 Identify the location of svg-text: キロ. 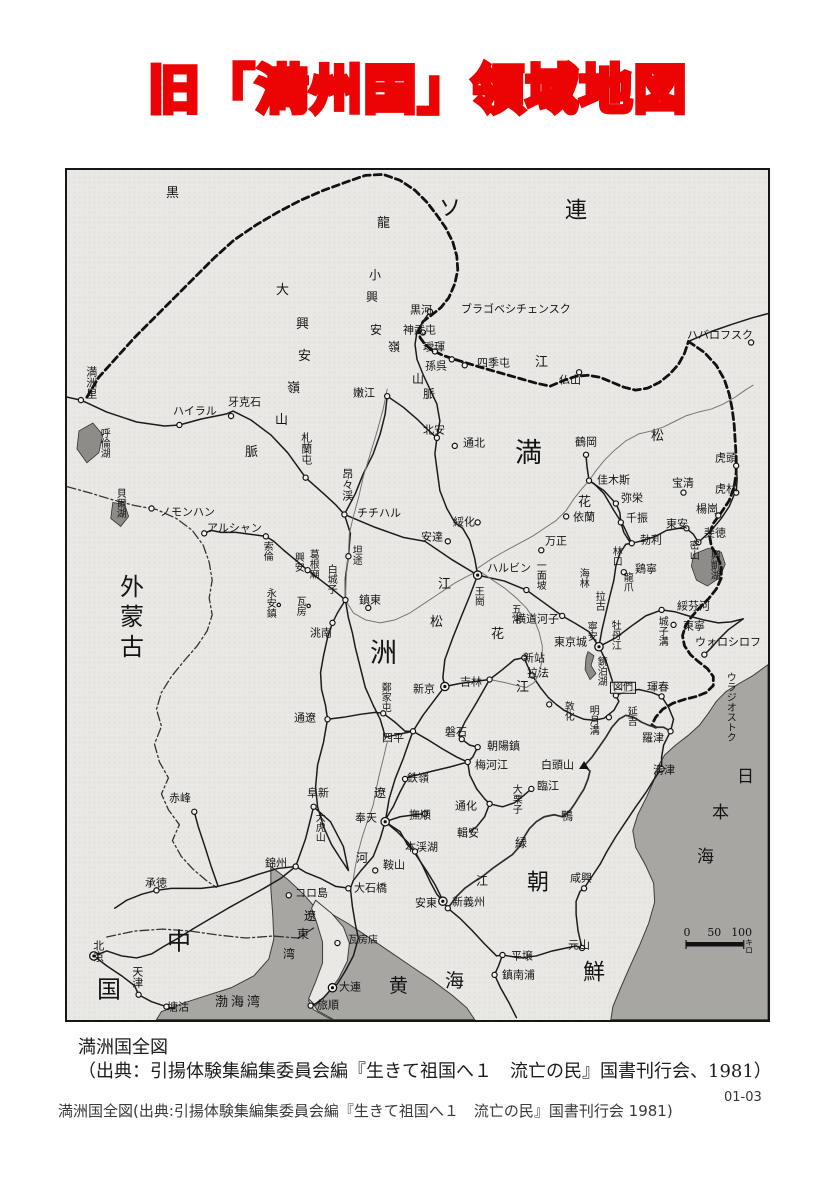
(749, 946).